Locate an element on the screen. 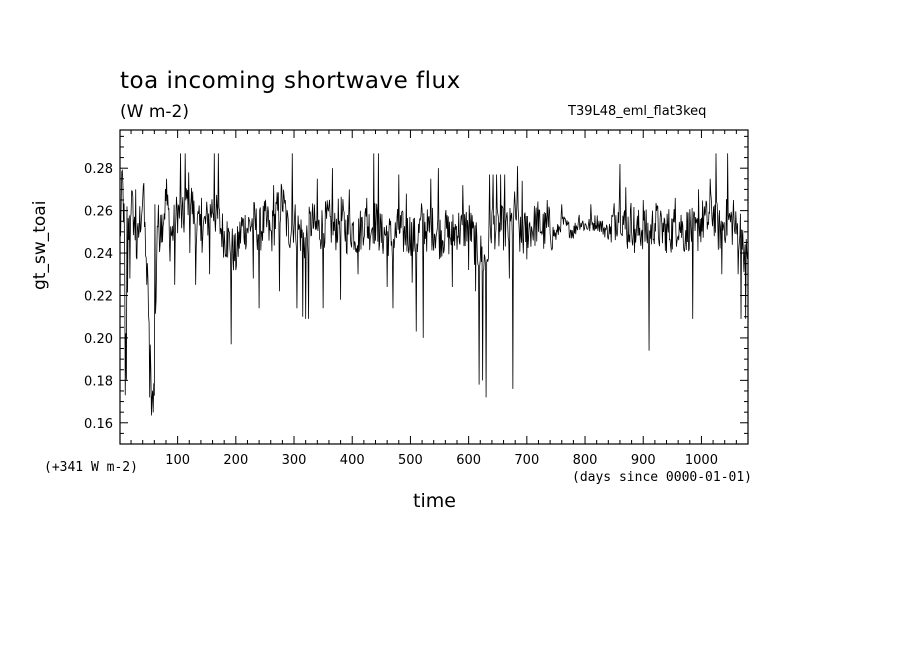 This screenshot has width=904, height=654. x-tick-label: 800 is located at coordinates (585, 460).